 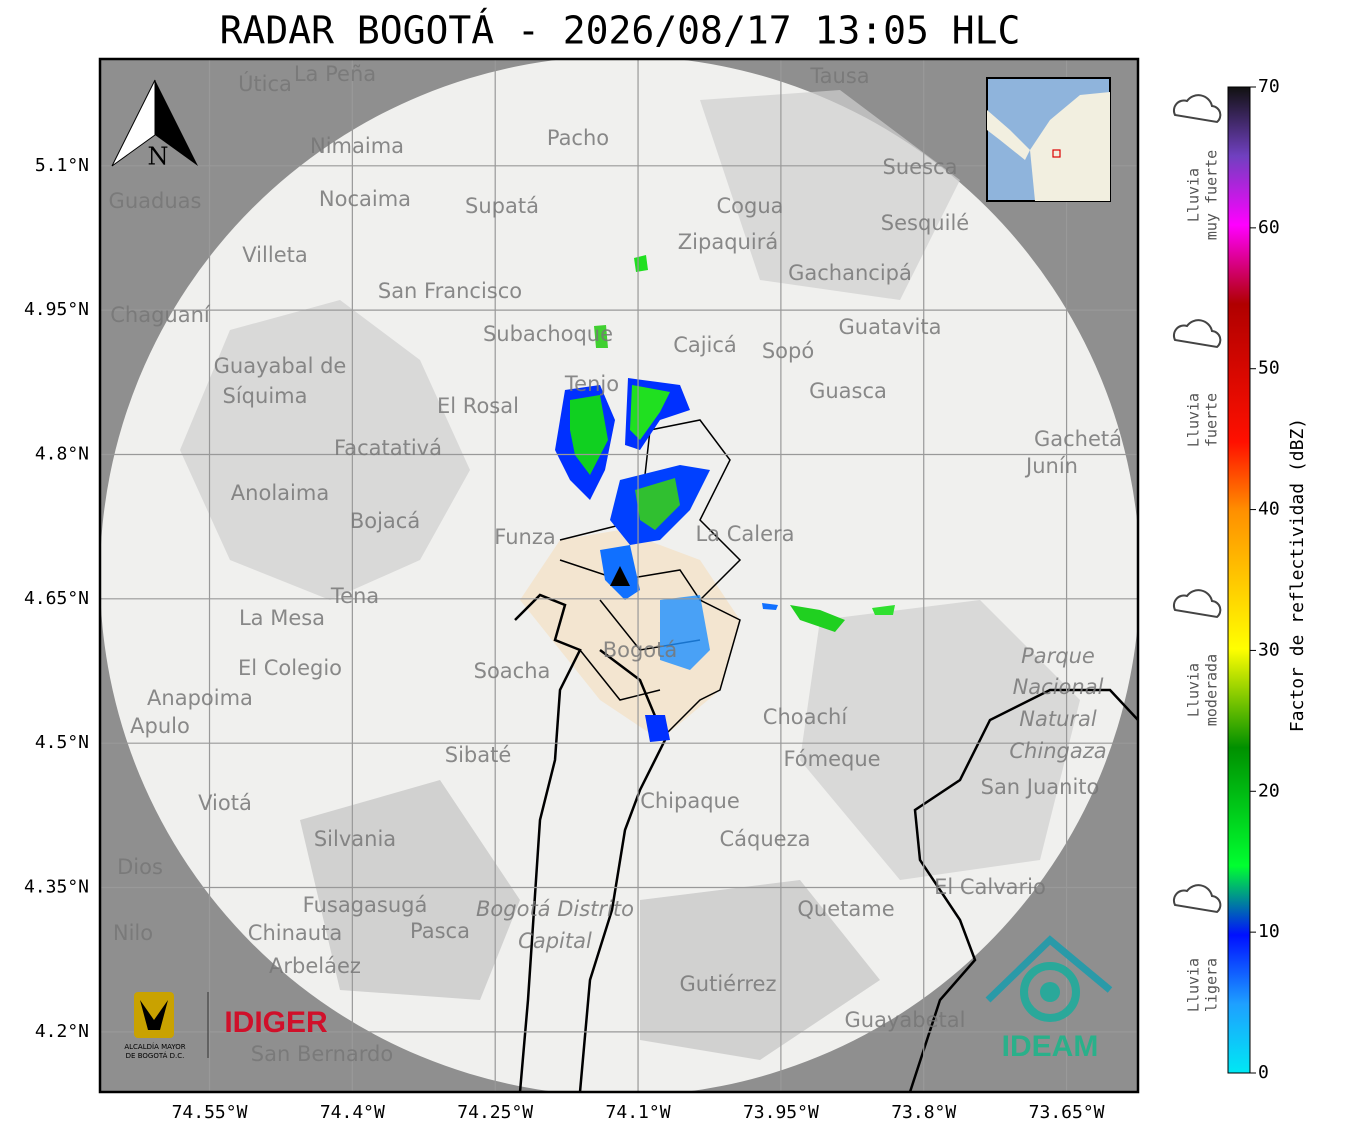 I want to click on north-arrow: N, so click(x=154, y=125).